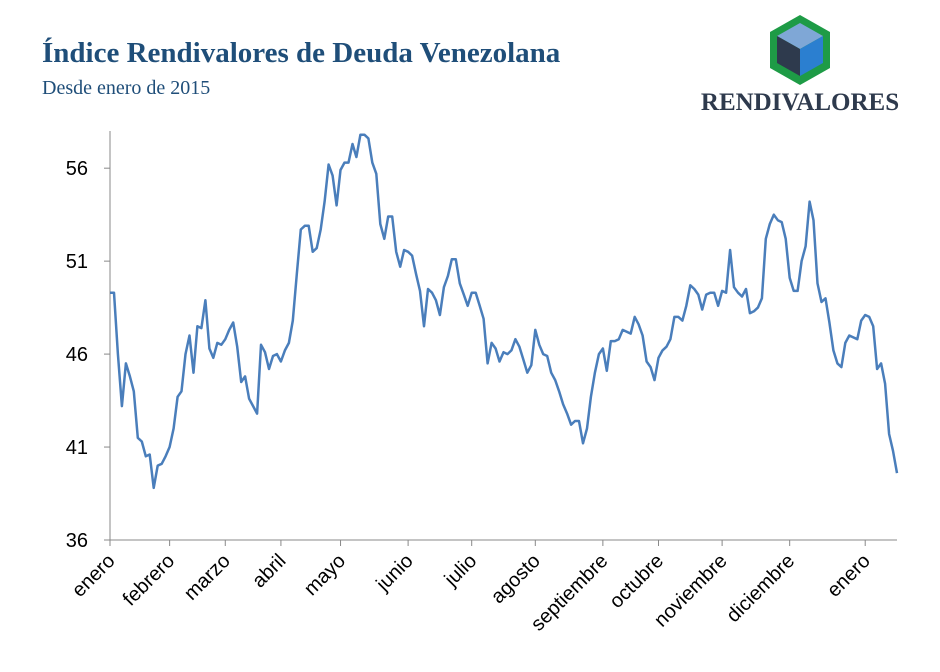 This screenshot has width=940, height=672. Describe the element at coordinates (207, 577) in the screenshot. I see `x-tick-label: marzo` at that location.